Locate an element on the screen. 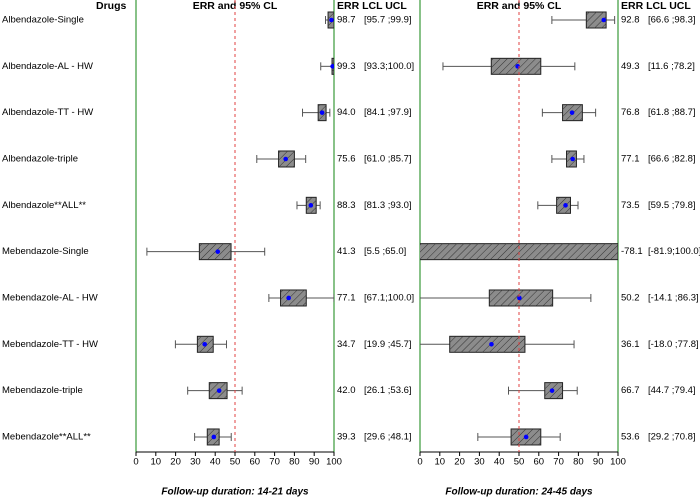  ci-label: [95.7 ;99.9] is located at coordinates (388, 20).